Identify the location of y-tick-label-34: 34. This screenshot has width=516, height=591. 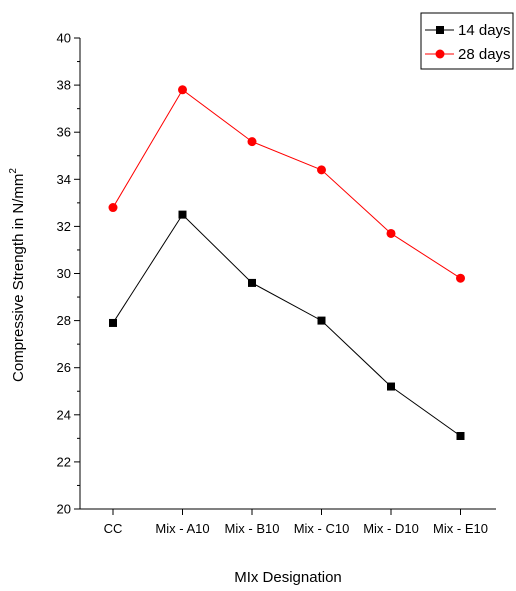
(64, 179).